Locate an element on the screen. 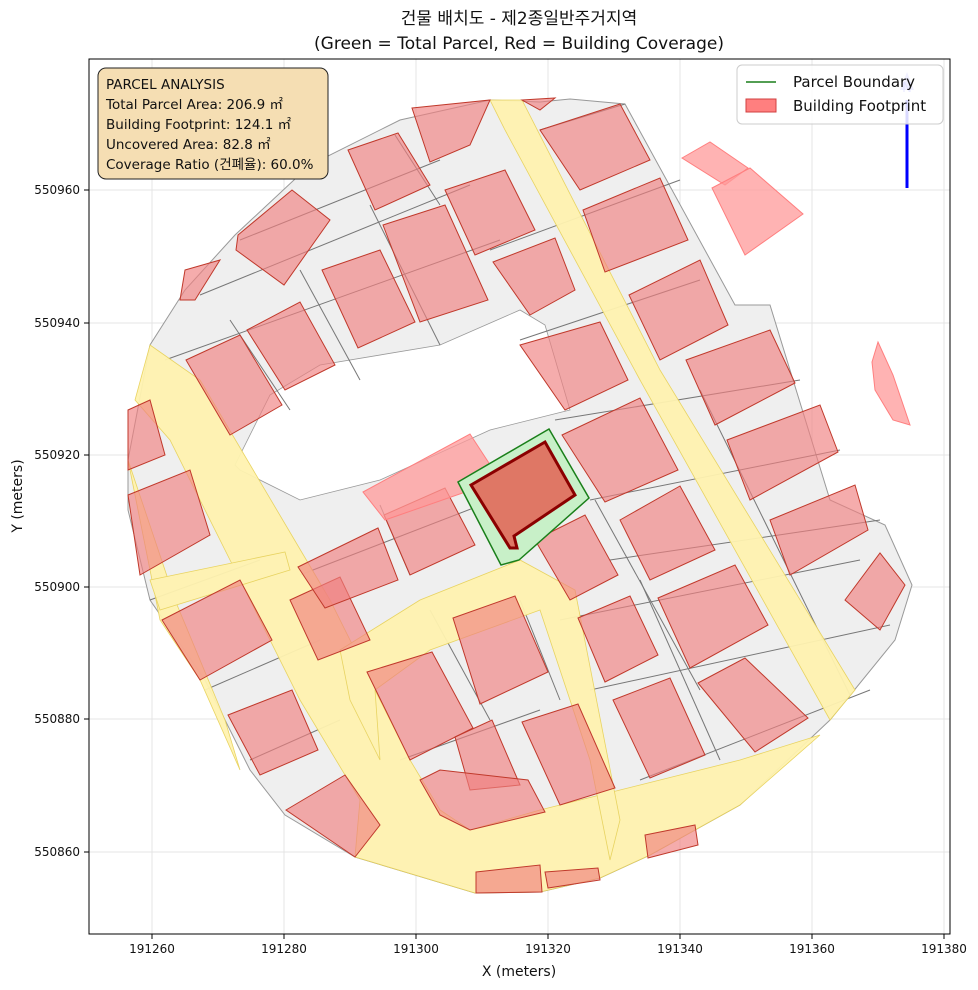 This screenshot has height=990, width=978. legend-swatch-building is located at coordinates (761, 105).